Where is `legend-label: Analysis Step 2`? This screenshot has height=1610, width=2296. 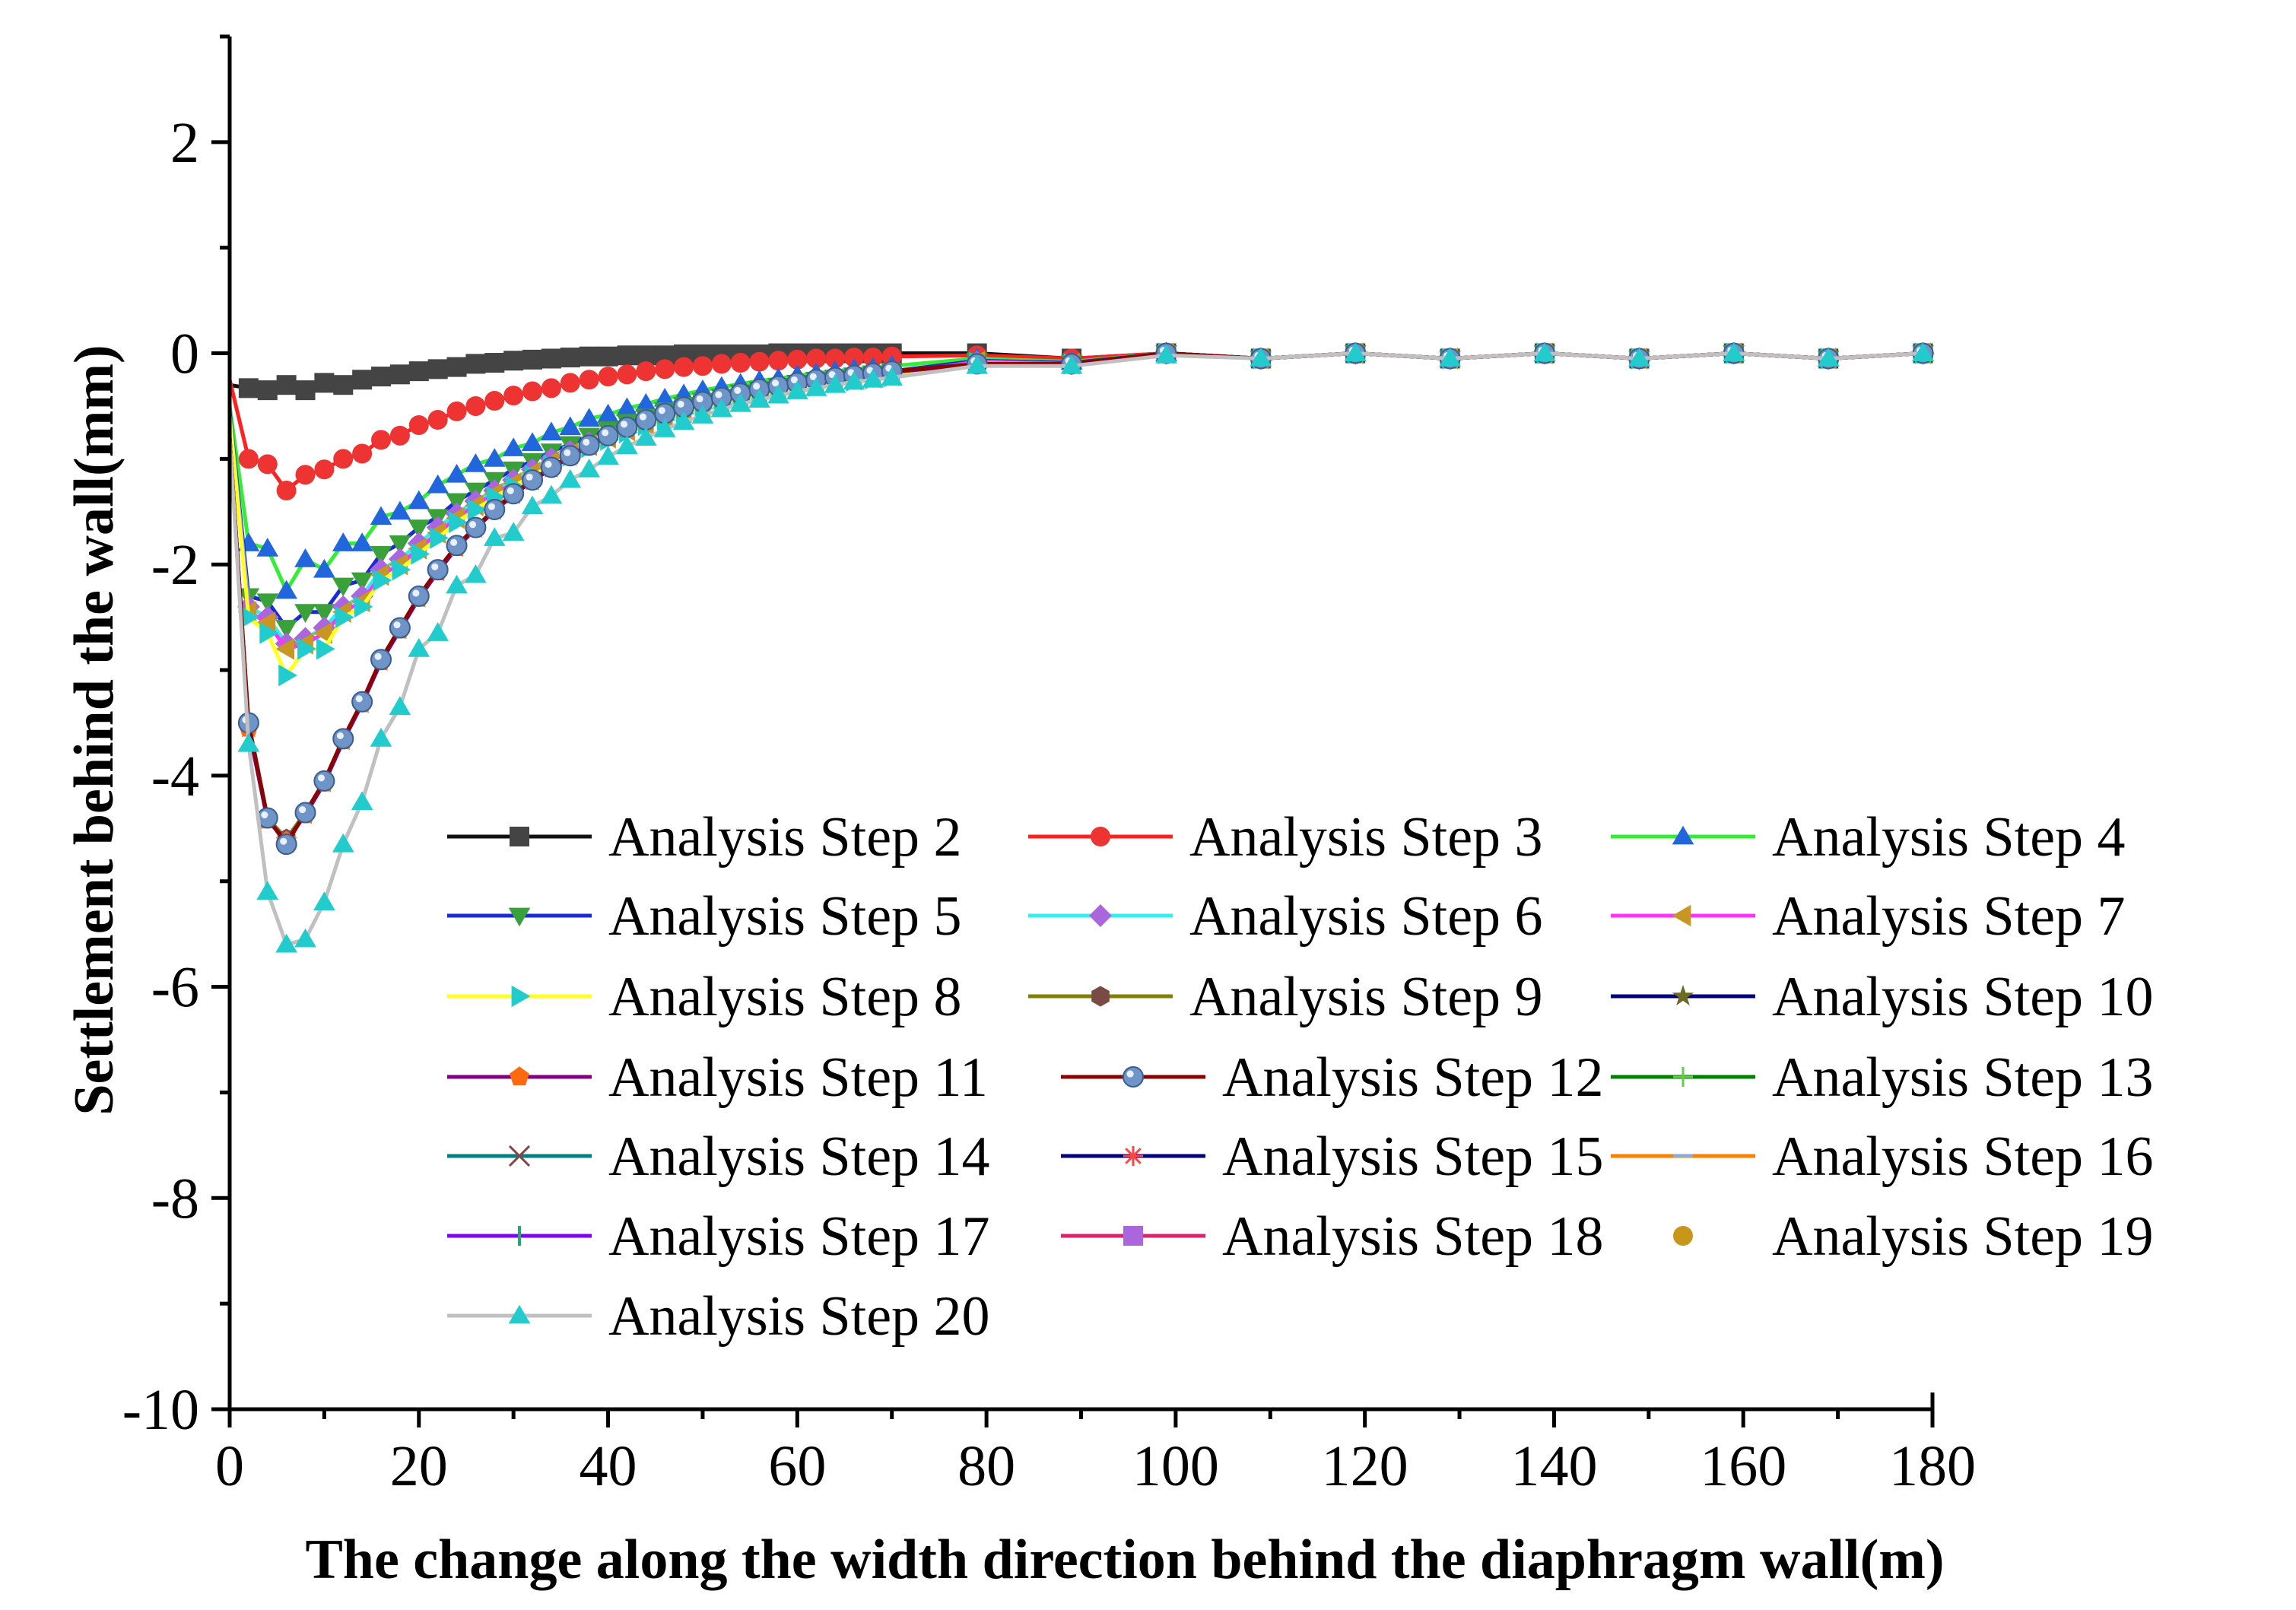 legend-label: Analysis Step 2 is located at coordinates (785, 837).